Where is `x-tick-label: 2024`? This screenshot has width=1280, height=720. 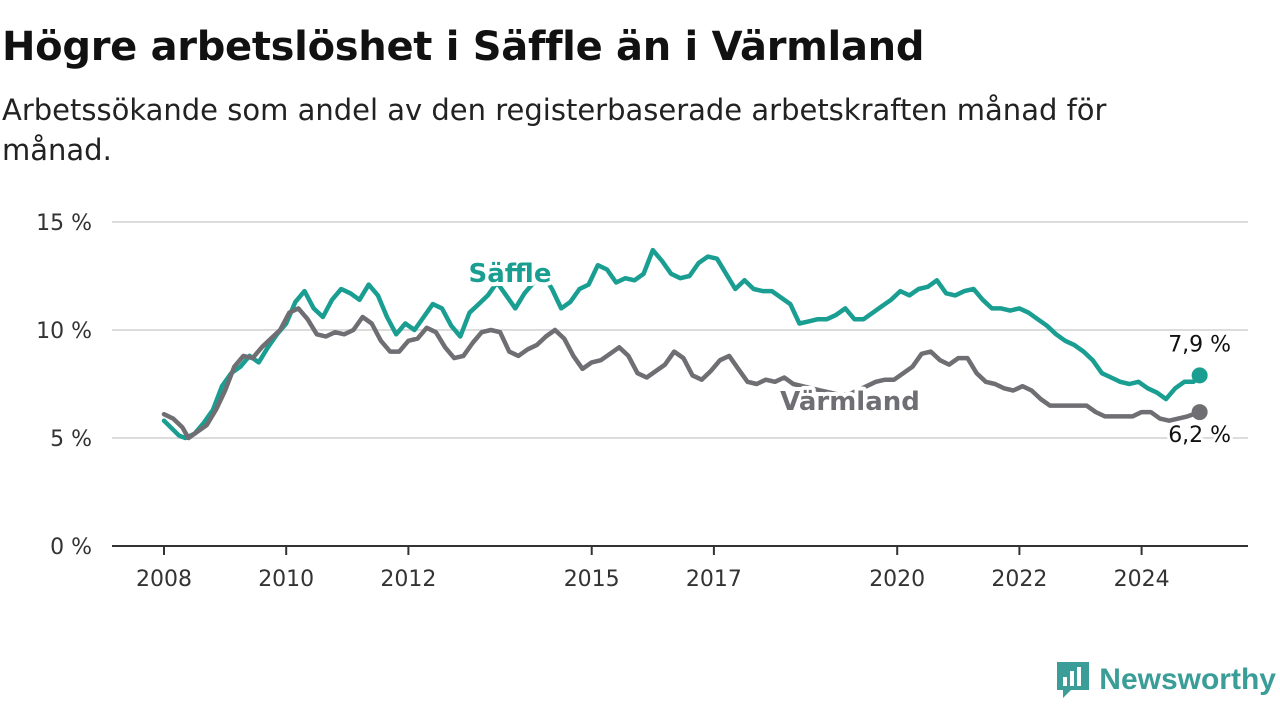 x-tick-label: 2024 is located at coordinates (1142, 579).